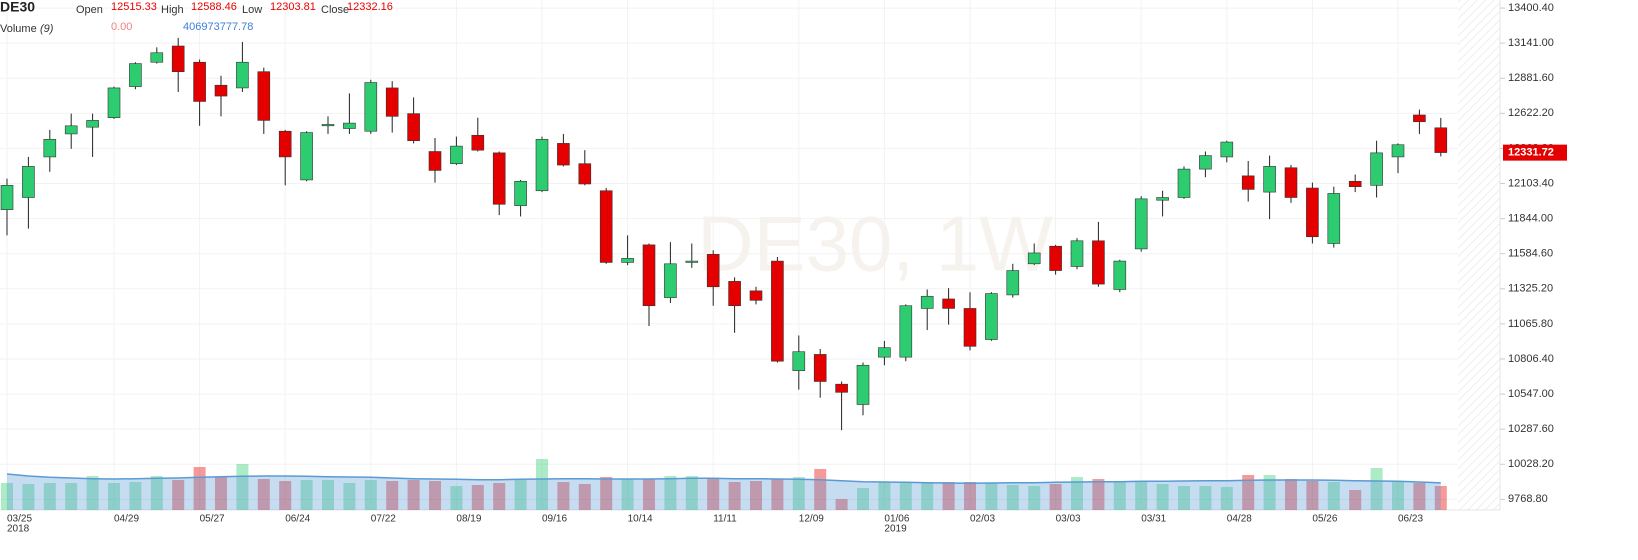  What do you see at coordinates (982, 519) in the screenshot?
I see `x-tick-label: 02/03` at bounding box center [982, 519].